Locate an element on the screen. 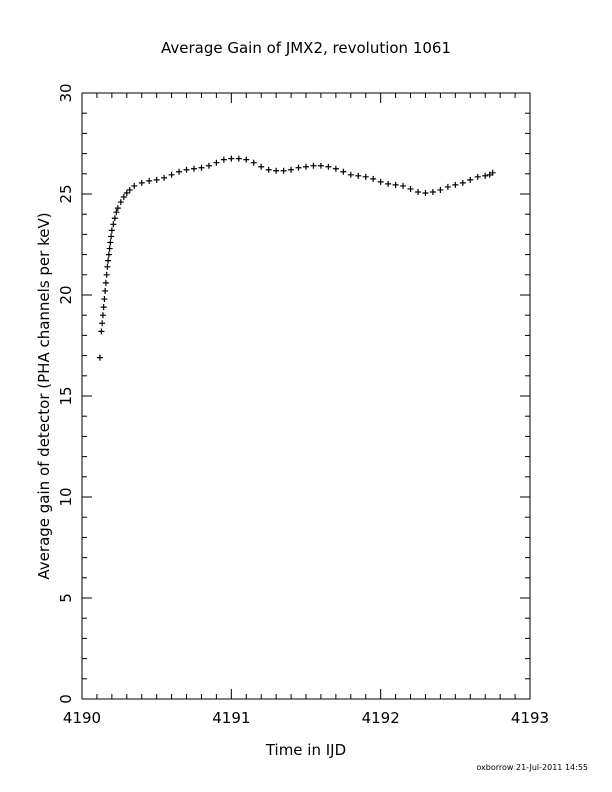 The width and height of the screenshot is (612, 792). y-tick-label: 15 is located at coordinates (66, 395).